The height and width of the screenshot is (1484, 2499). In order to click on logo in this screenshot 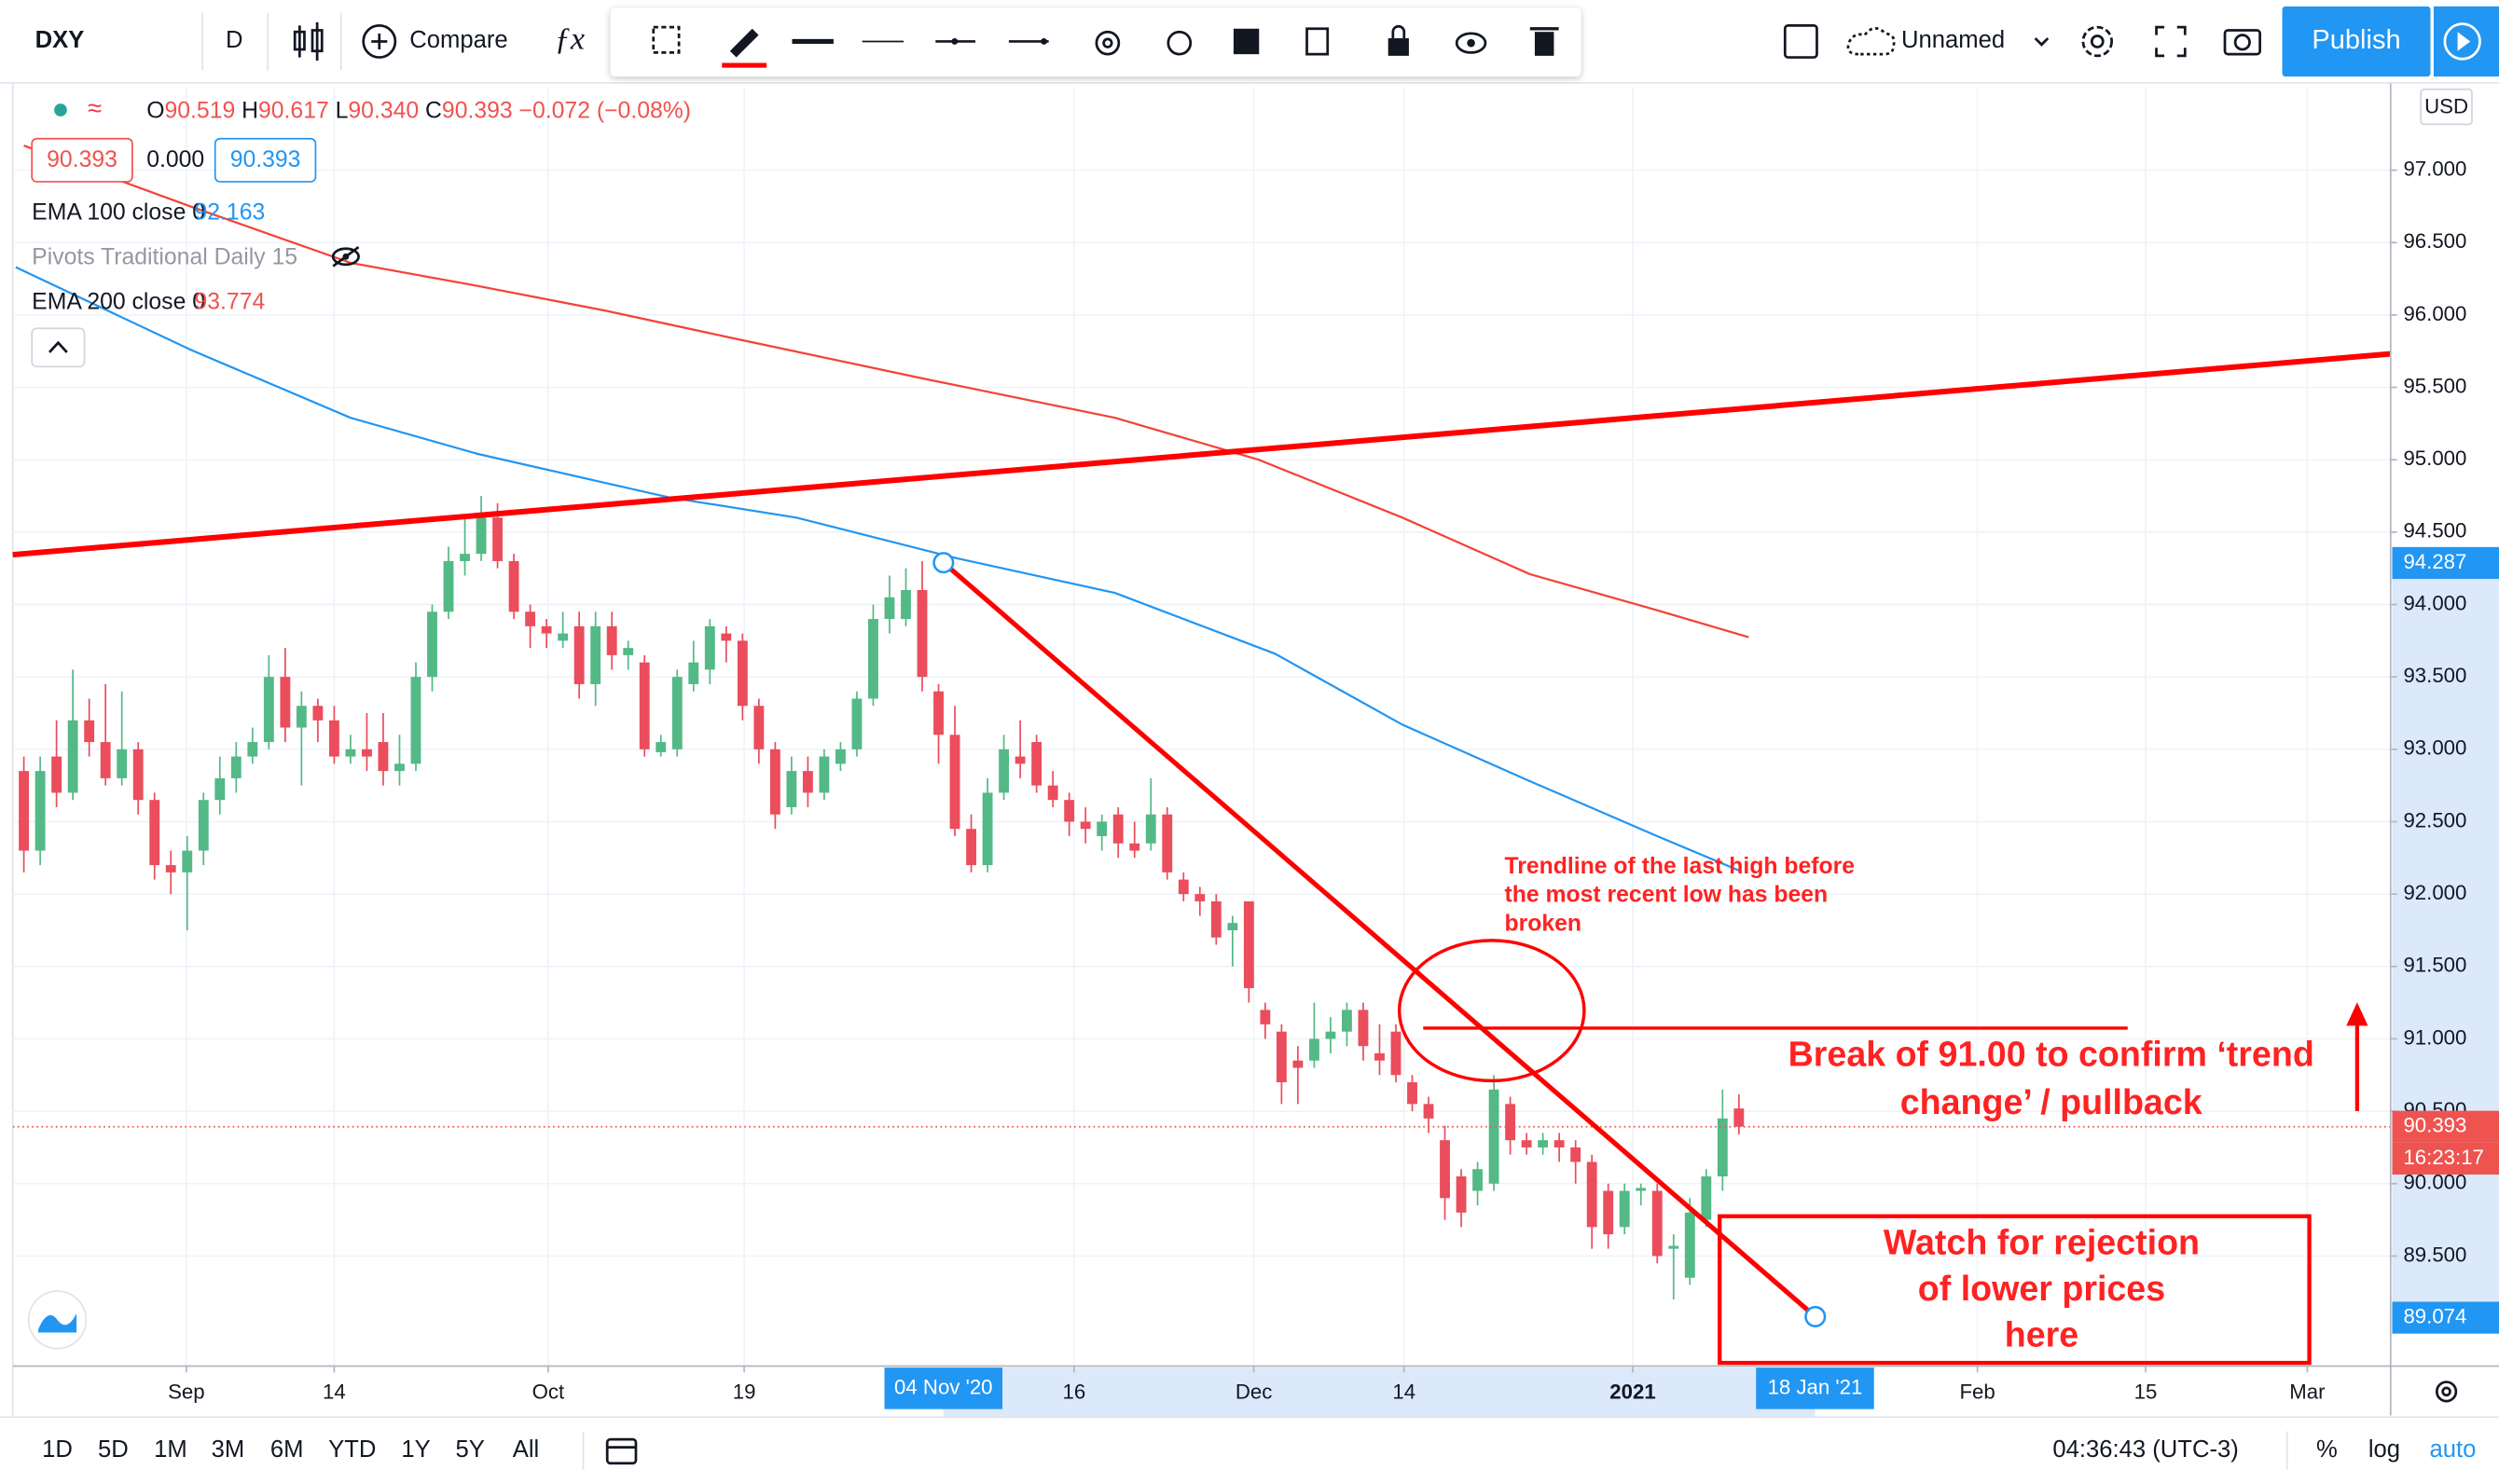, I will do `click(57, 1320)`.